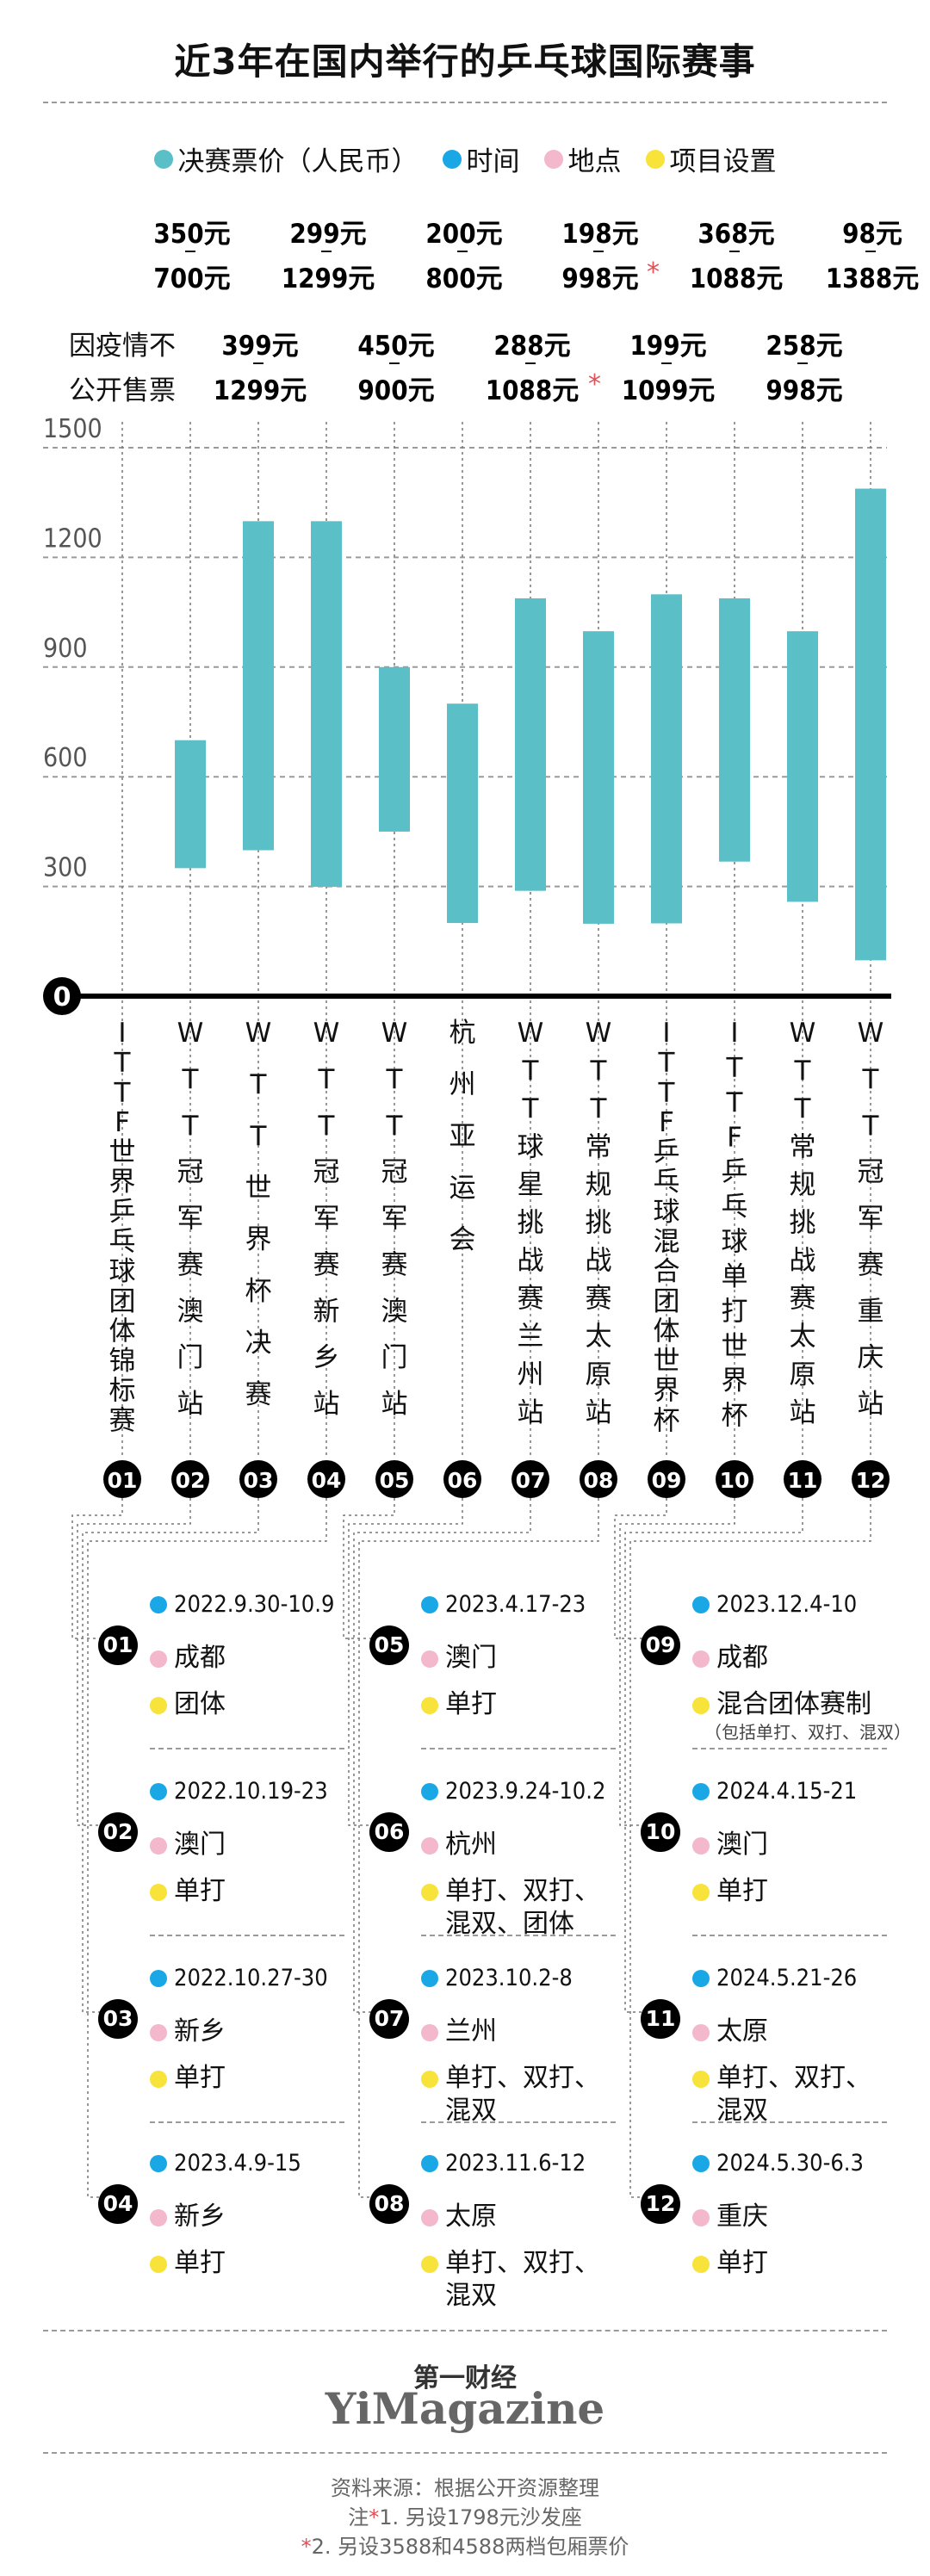 The image size is (930, 2576). I want to click on detail-events-extra: 混双、团体, so click(510, 1924).